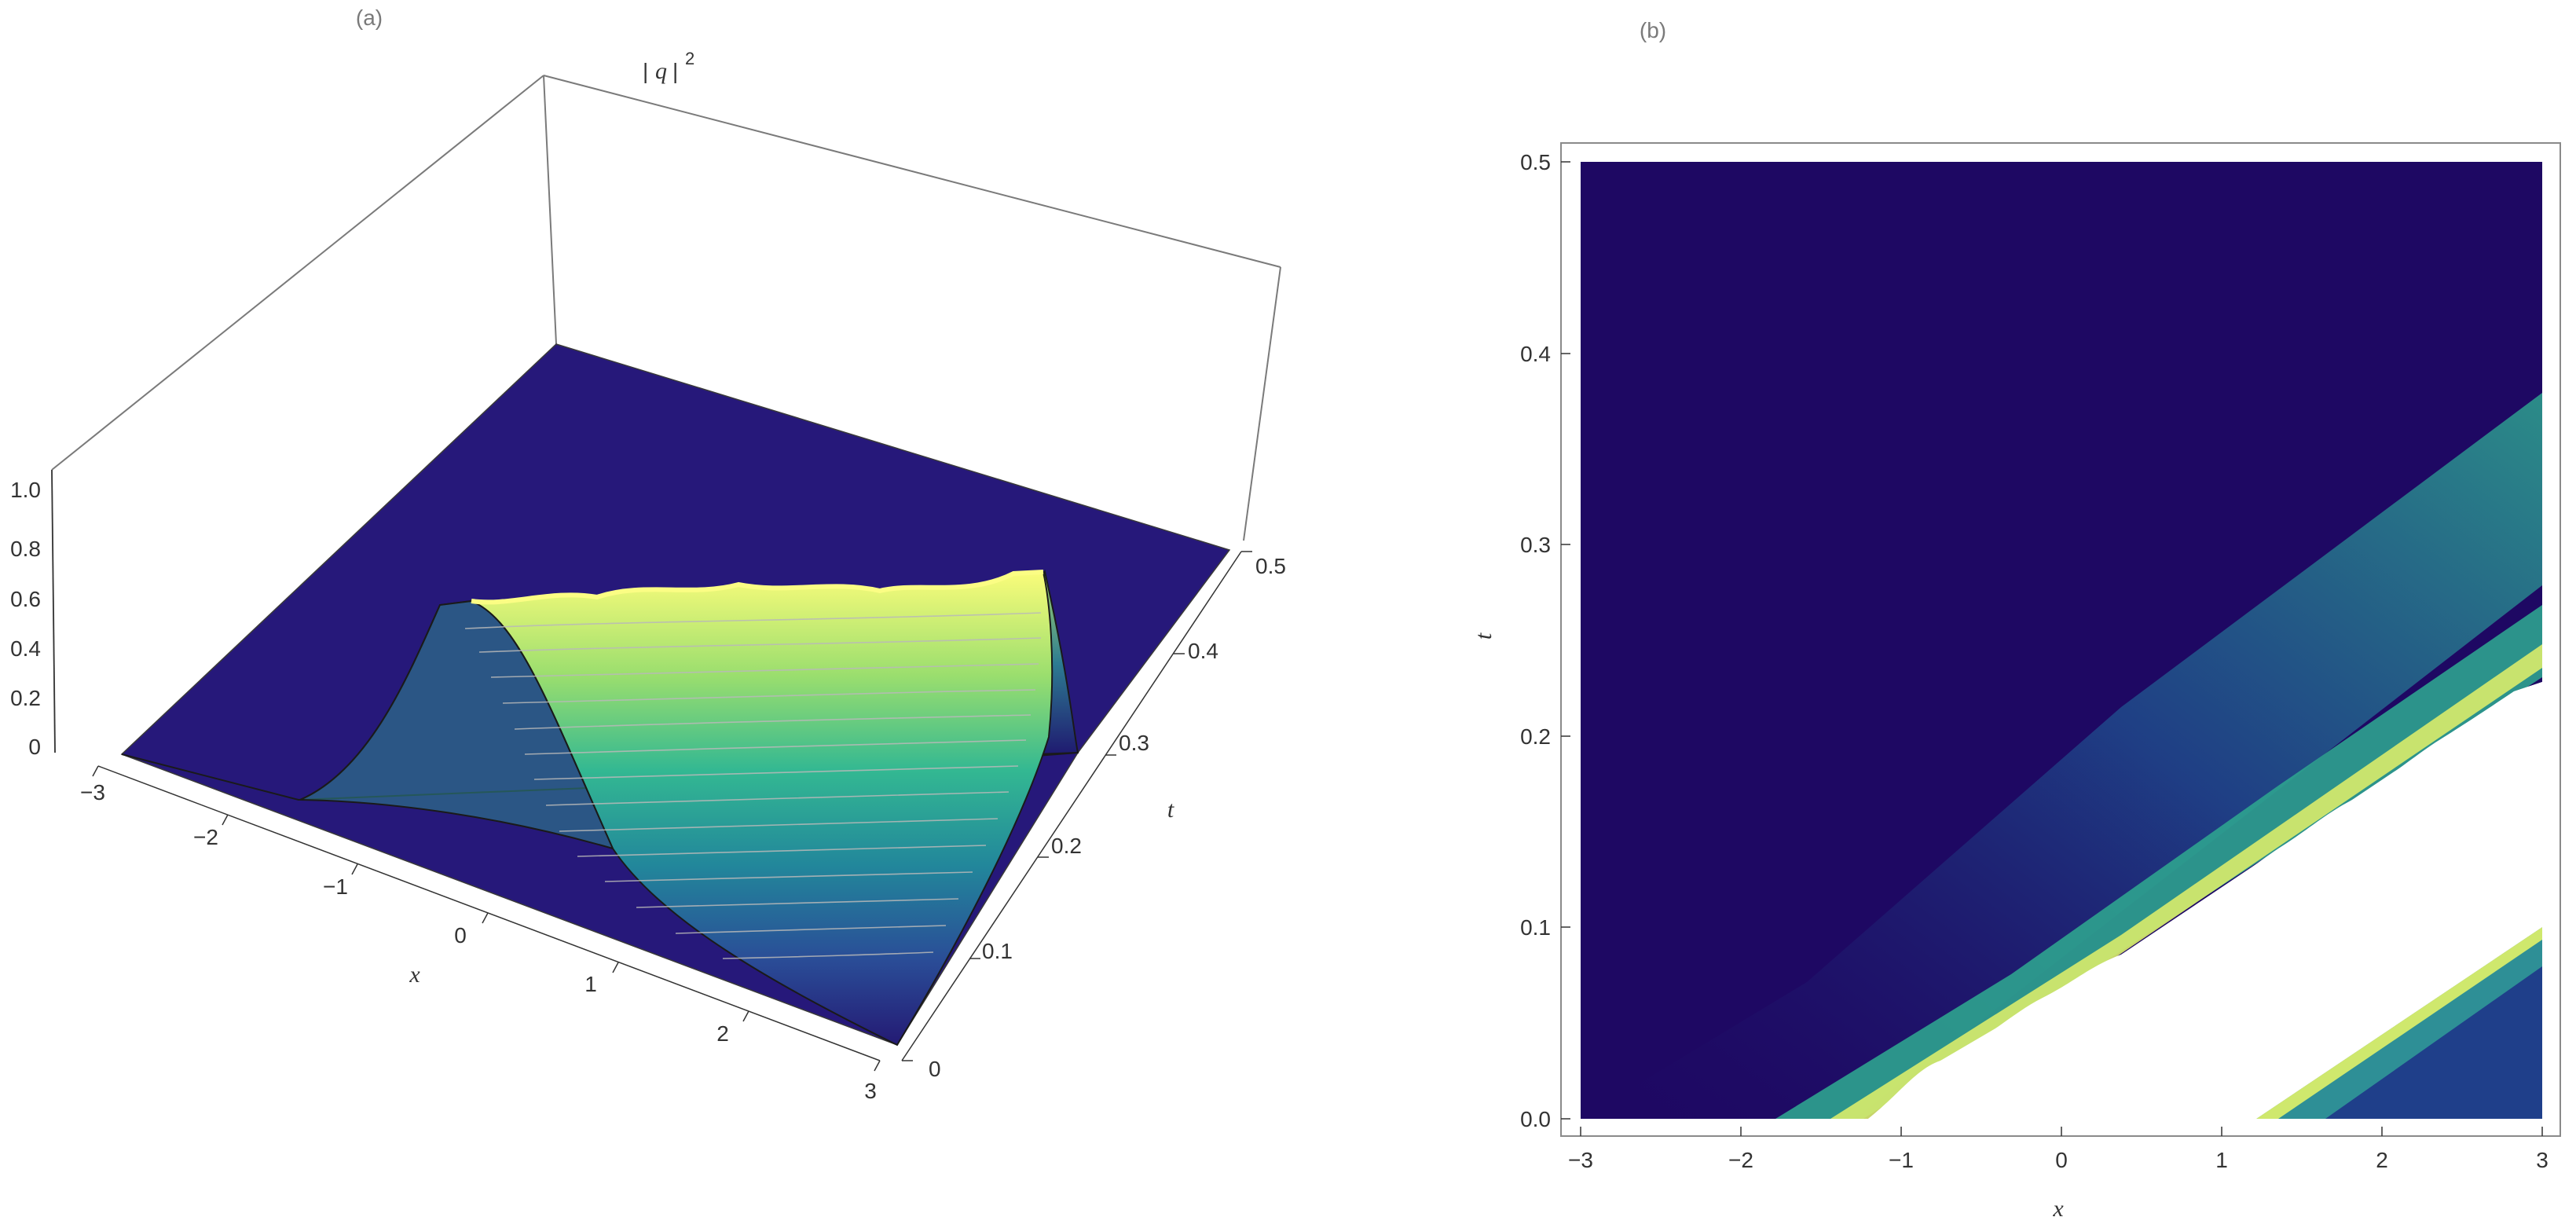 This screenshot has height=1228, width=2576. I want to click on ridge-crest, so click(757, 588).